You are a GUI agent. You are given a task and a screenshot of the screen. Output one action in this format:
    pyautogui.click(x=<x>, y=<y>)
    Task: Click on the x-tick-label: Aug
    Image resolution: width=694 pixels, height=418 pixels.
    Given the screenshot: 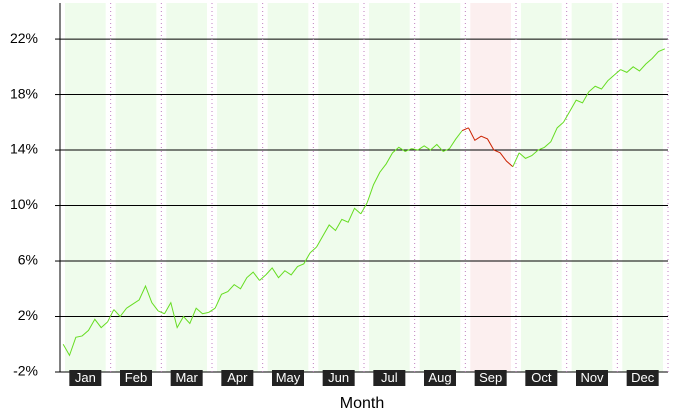 What is the action you would take?
    pyautogui.click(x=439, y=377)
    